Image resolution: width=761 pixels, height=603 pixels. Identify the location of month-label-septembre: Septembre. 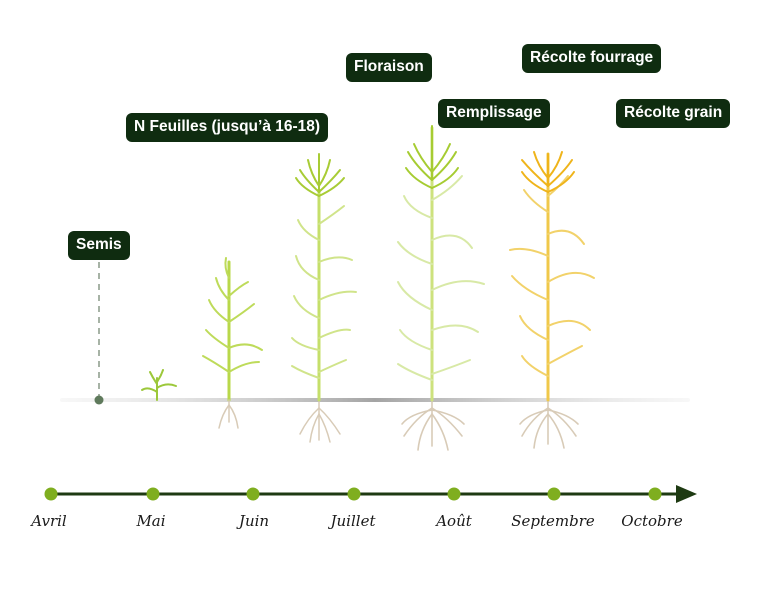
(553, 521).